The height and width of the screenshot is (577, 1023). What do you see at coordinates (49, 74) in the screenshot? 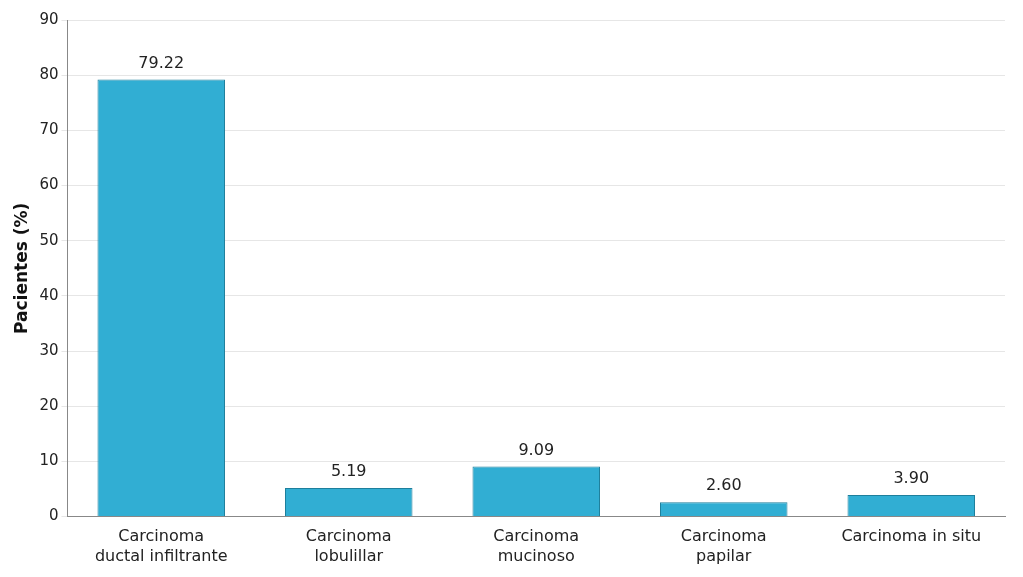
I see `y-tick-label: 80` at bounding box center [49, 74].